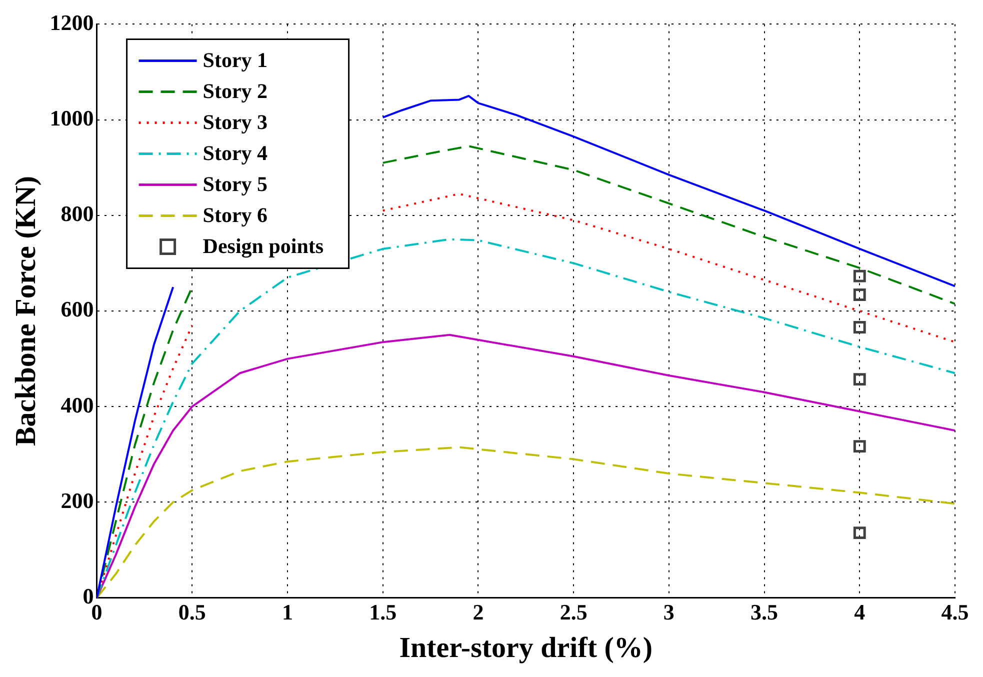 Image resolution: width=983 pixels, height=677 pixels. Describe the element at coordinates (72, 22) in the screenshot. I see `y-tick-label: 1200` at that location.